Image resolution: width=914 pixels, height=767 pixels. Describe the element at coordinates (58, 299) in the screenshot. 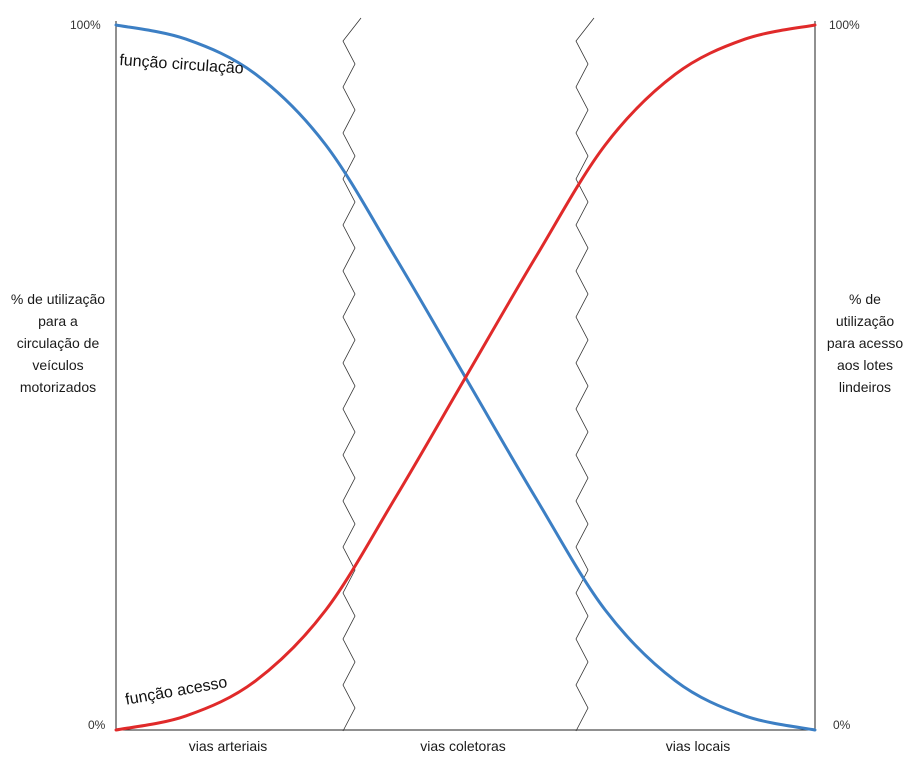

I see `y-axis-label-left-line: % de utilização` at that location.